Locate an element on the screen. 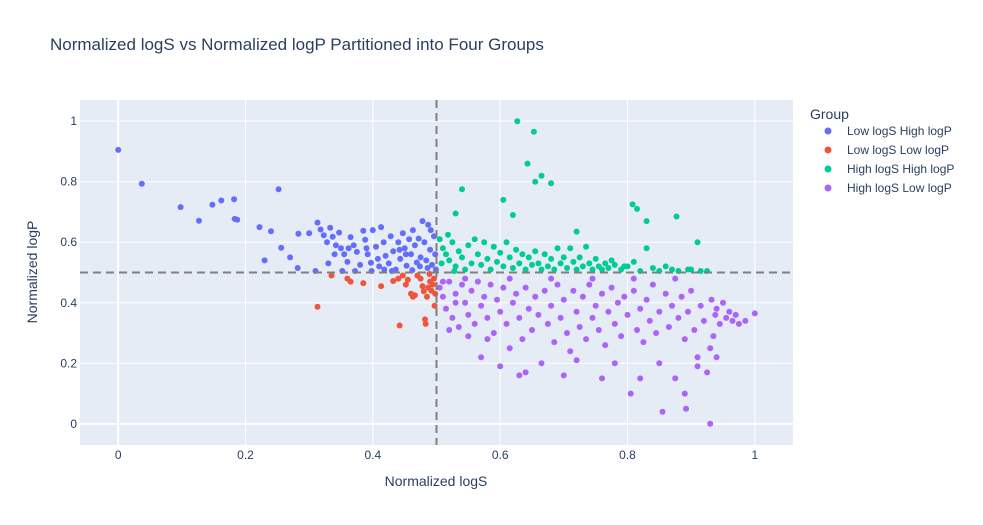  x-tick-label: 0.4 is located at coordinates (372, 455).